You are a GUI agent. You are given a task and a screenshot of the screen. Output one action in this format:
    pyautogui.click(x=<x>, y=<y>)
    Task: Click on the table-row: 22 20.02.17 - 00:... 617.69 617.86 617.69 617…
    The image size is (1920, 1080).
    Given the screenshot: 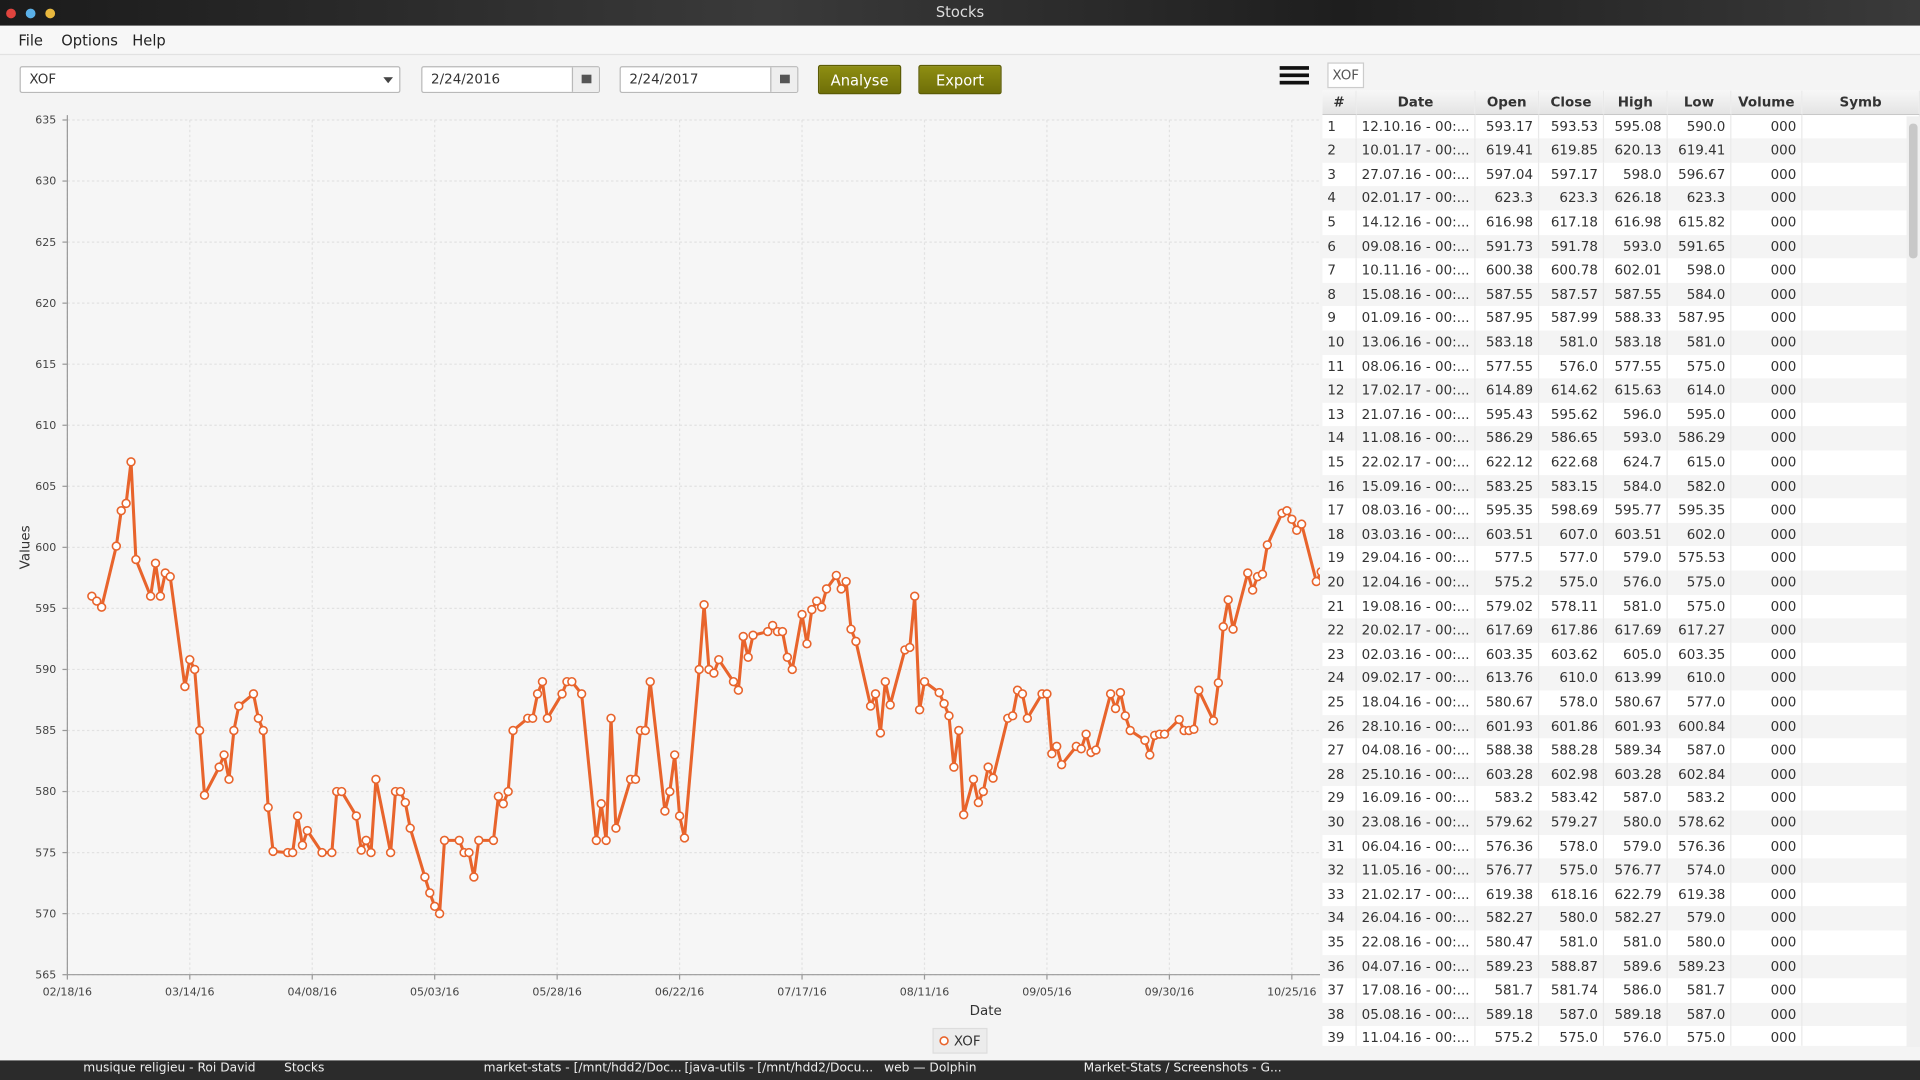 What is the action you would take?
    pyautogui.click(x=1621, y=630)
    